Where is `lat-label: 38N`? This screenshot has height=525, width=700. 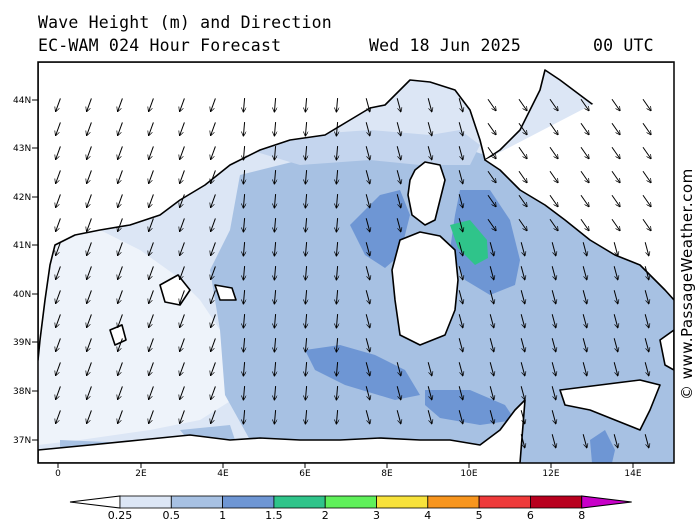
lat-label: 38N is located at coordinates (22, 392).